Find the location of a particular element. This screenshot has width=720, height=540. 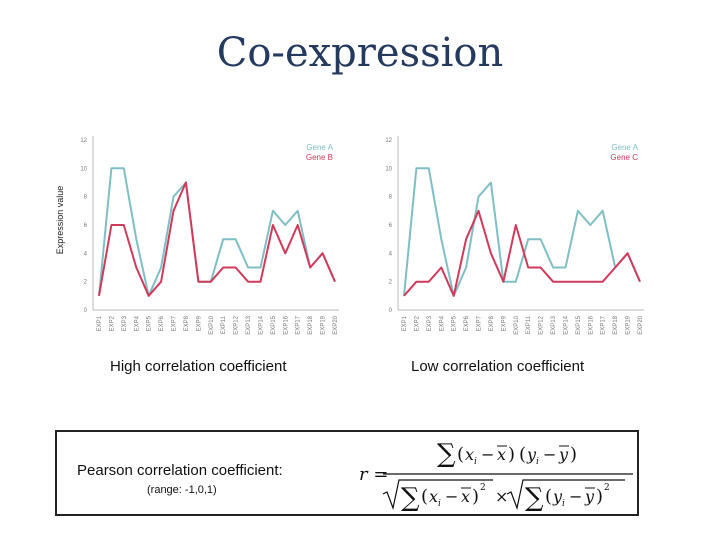

y-axis-label: Expression value is located at coordinates (60, 220).